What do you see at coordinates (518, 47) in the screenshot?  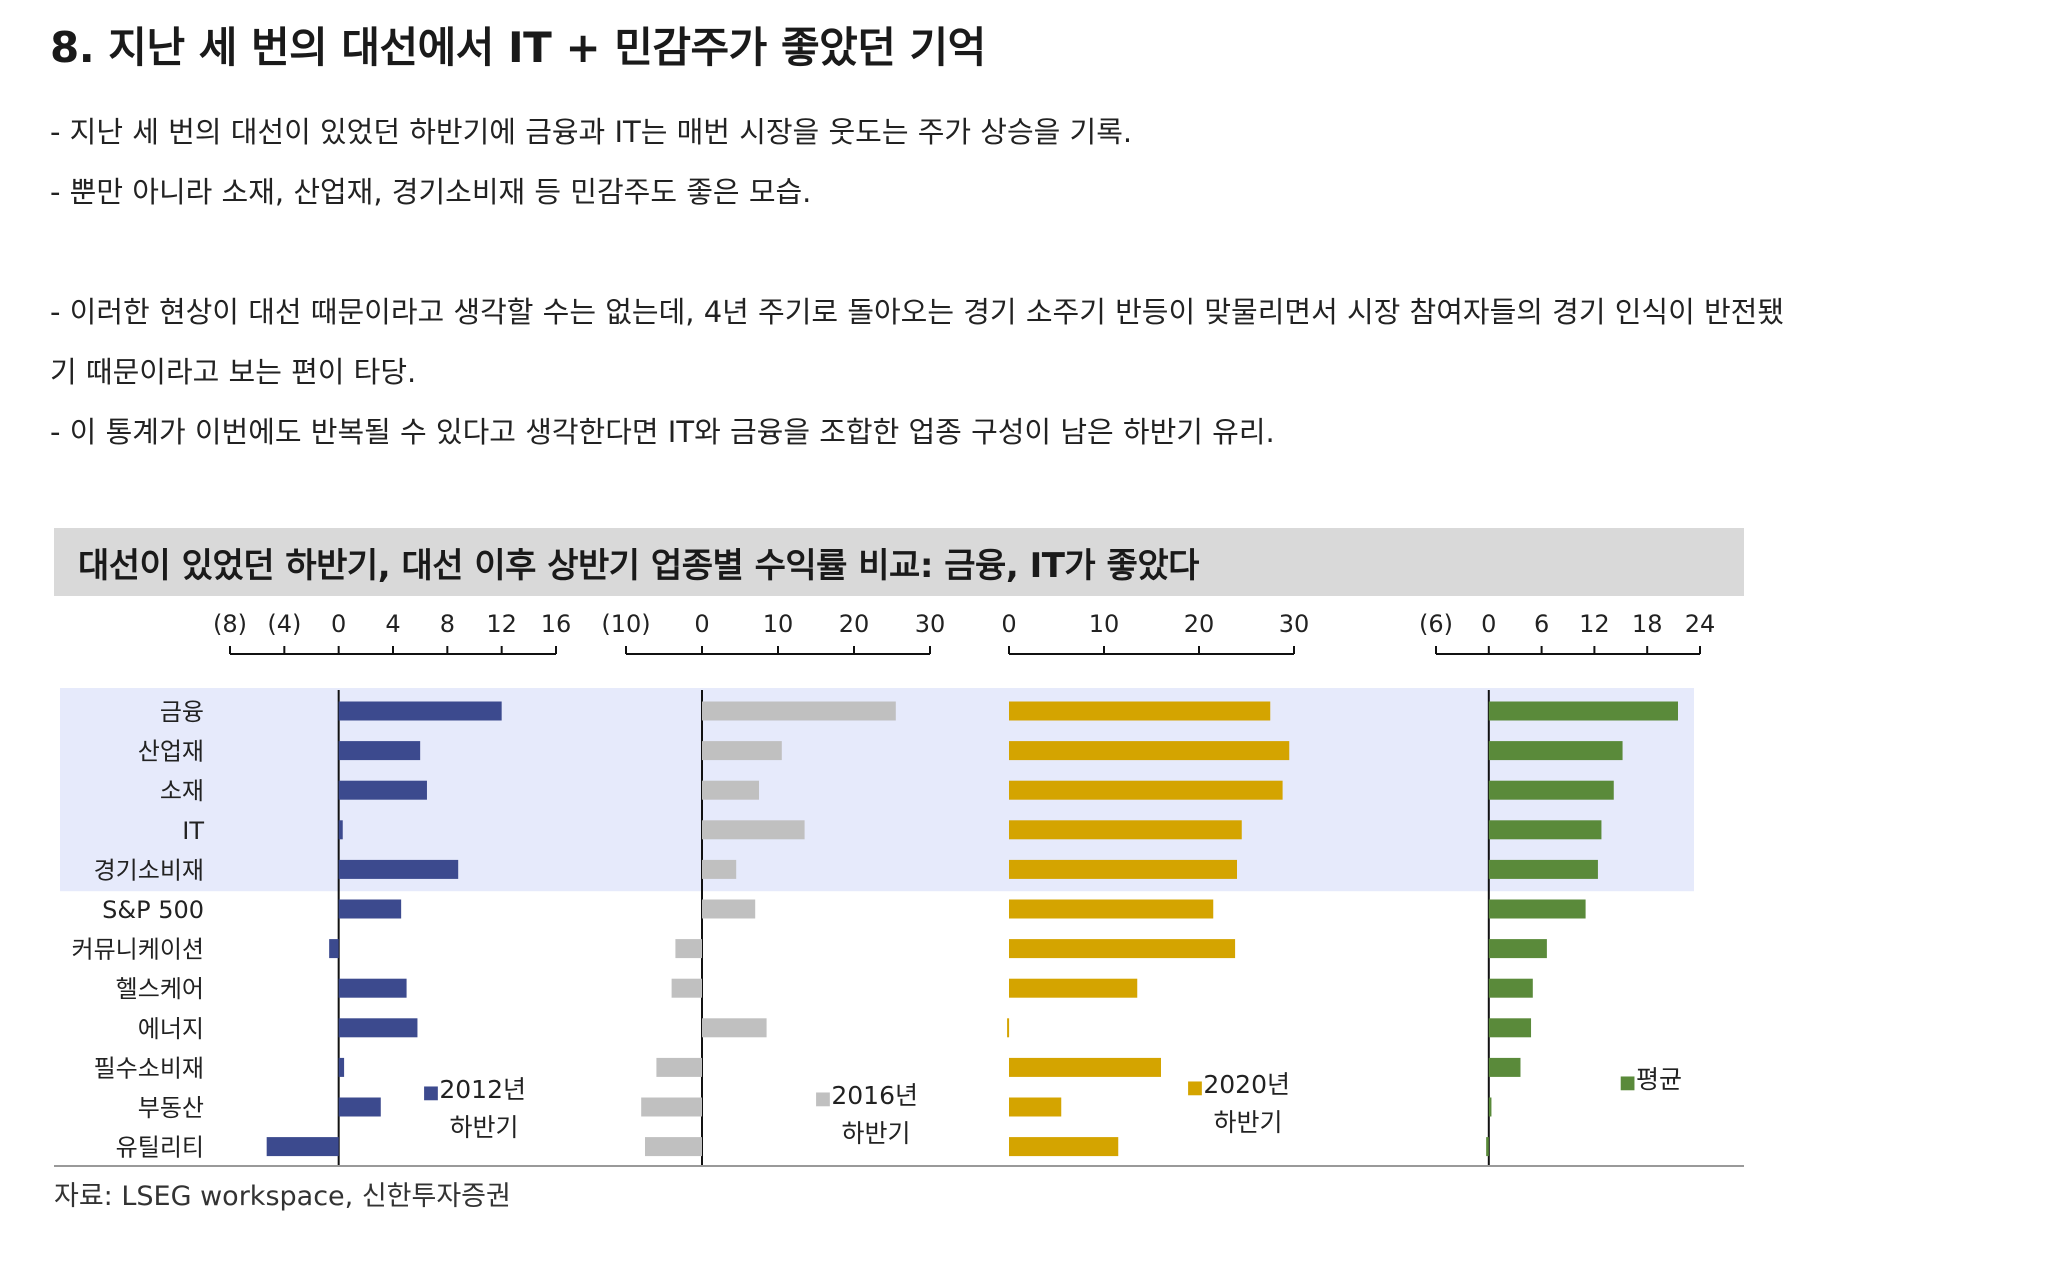 I see `page-heading: 8. 지난 세 번의 대선에서 IT + 민감주가 좋았던 기억` at bounding box center [518, 47].